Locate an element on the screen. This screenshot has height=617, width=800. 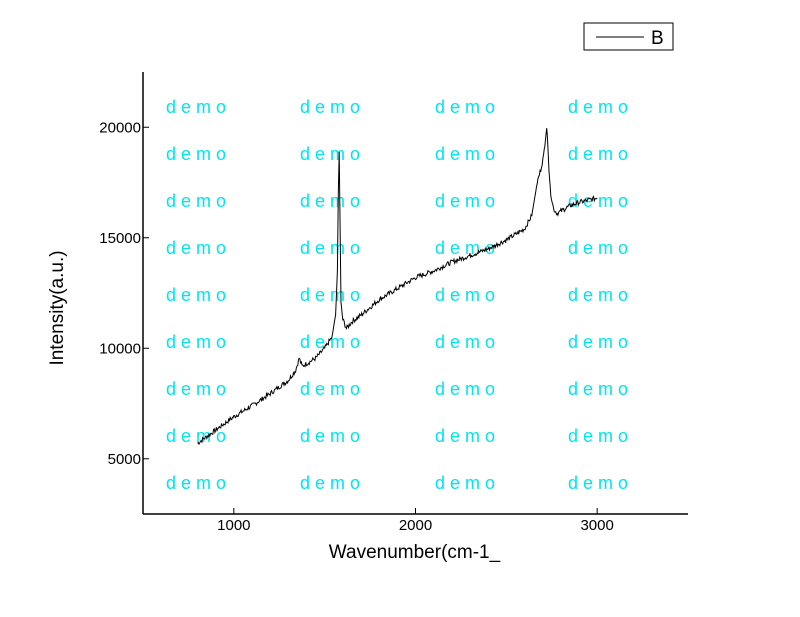
y-tick-label: 15000 is located at coordinates (120, 238).